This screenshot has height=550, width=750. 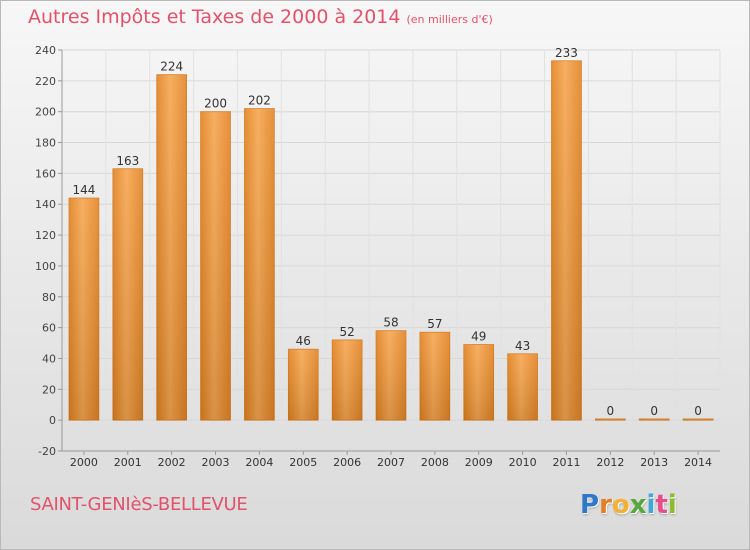 I want to click on x-tick-label: 2011, so click(x=566, y=462).